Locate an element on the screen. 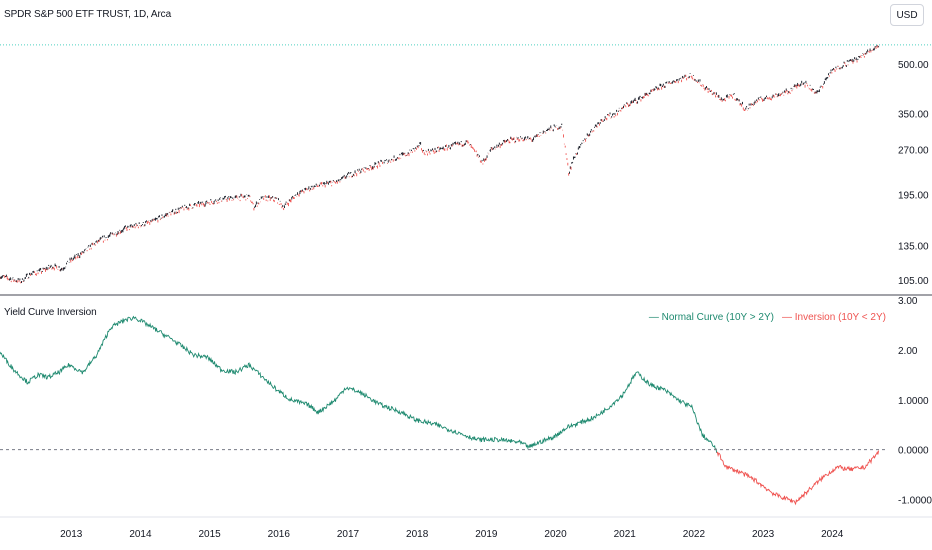  price-axis-tick-label: 135.00 is located at coordinates (913, 246).